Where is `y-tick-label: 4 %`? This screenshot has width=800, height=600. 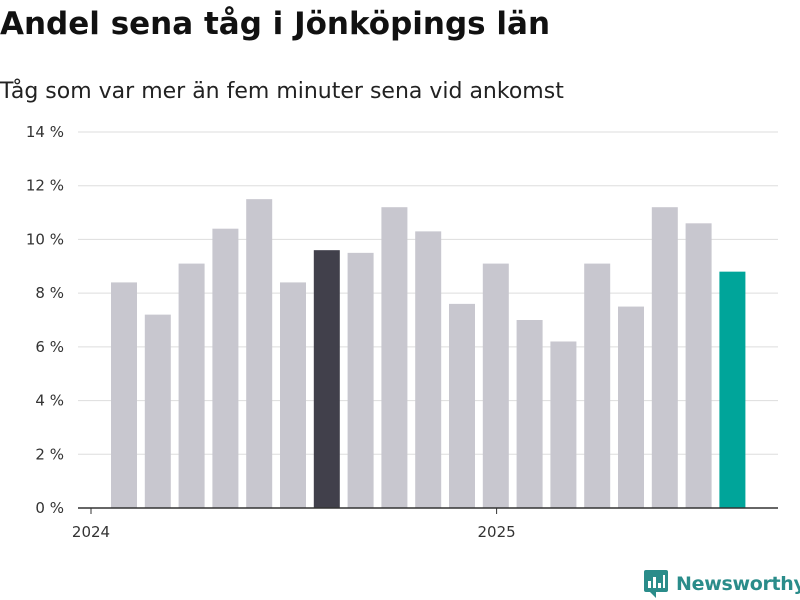
y-tick-label: 4 % is located at coordinates (49, 401).